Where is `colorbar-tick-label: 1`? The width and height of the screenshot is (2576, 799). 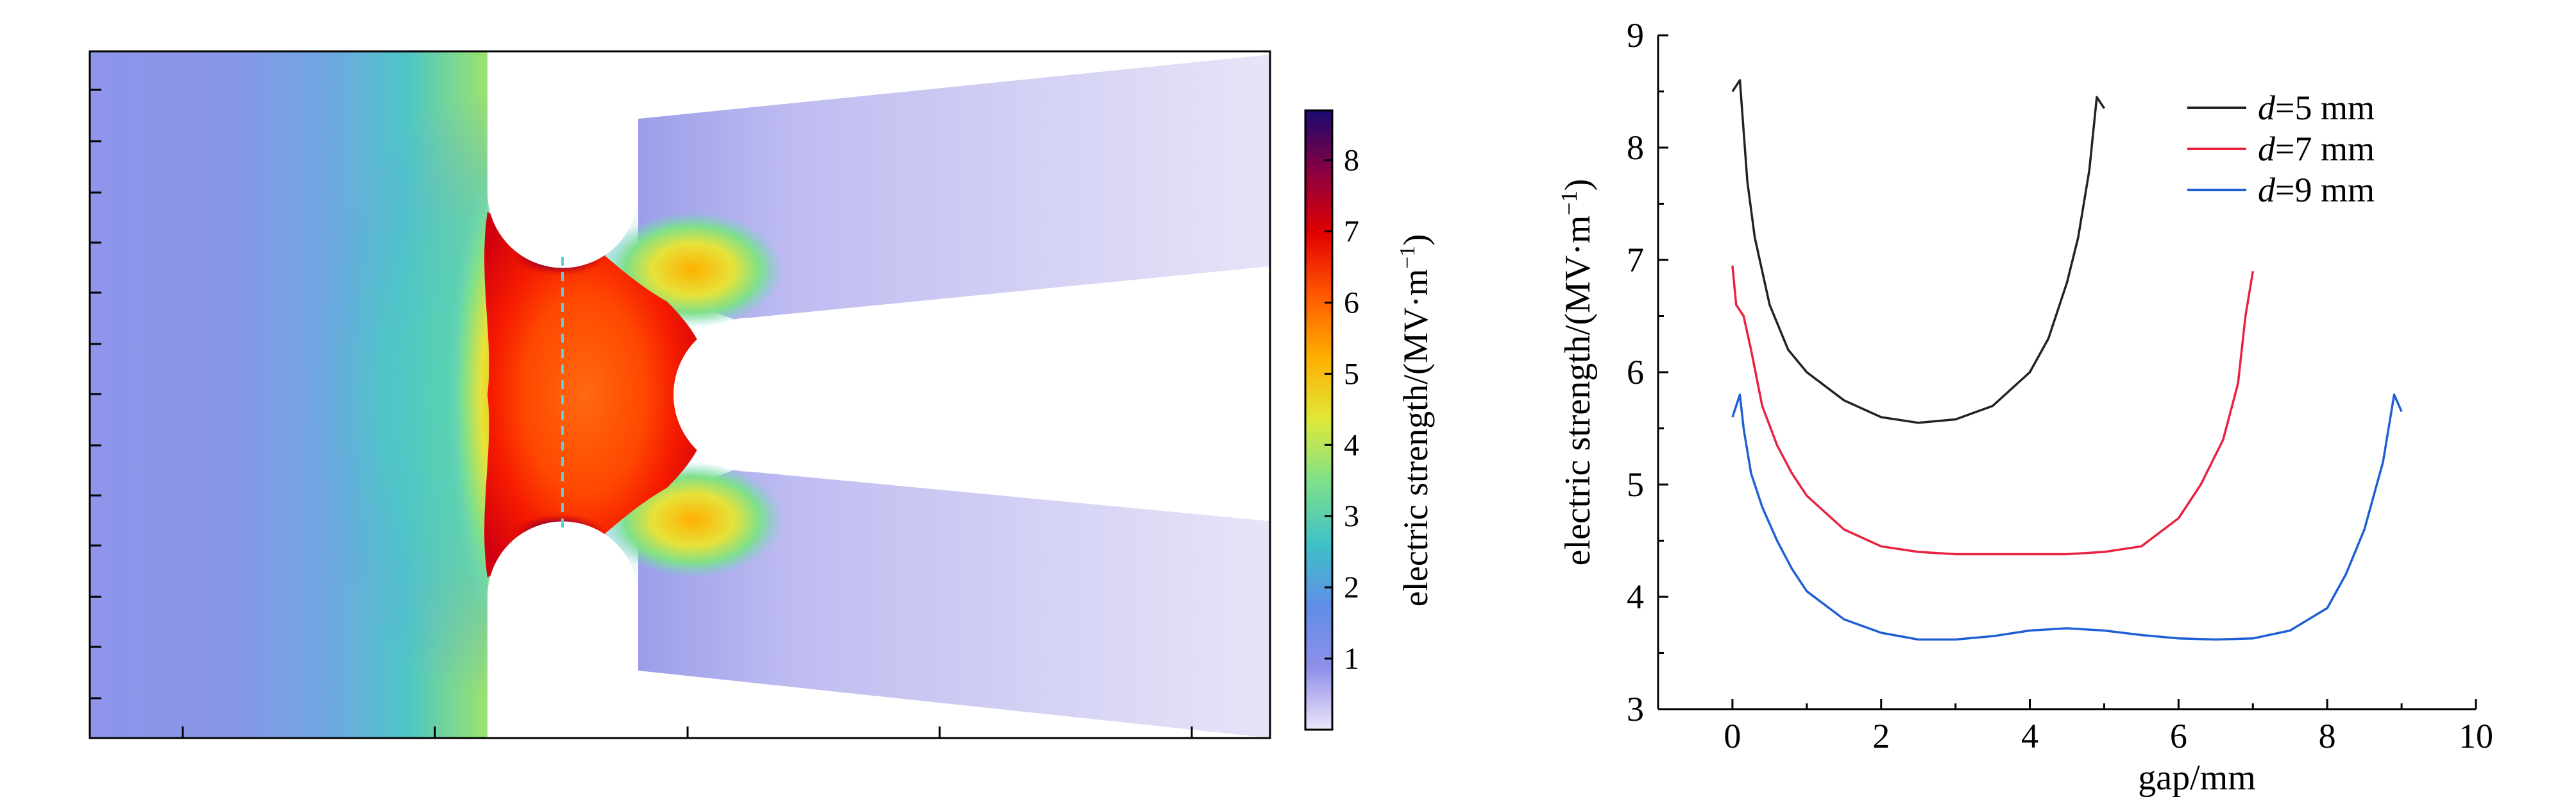
colorbar-tick-label: 1 is located at coordinates (1351, 659).